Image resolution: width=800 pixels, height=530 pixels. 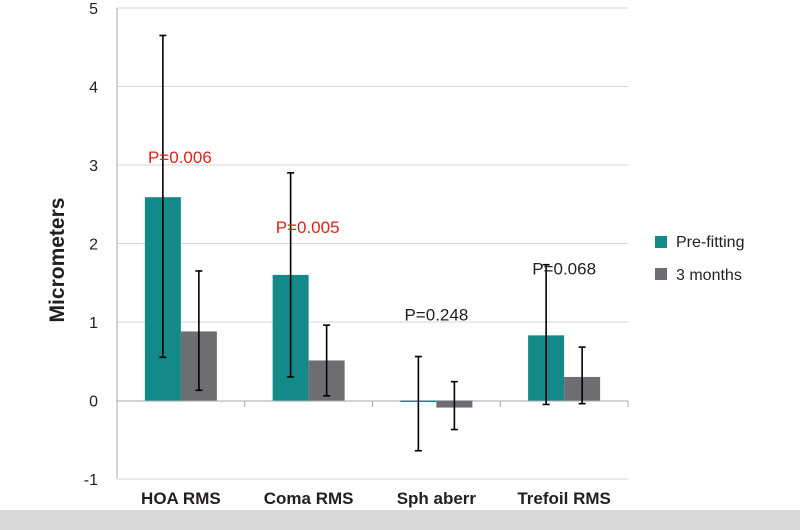 I want to click on x-tick-label: Trefoil RMS, so click(x=564, y=498).